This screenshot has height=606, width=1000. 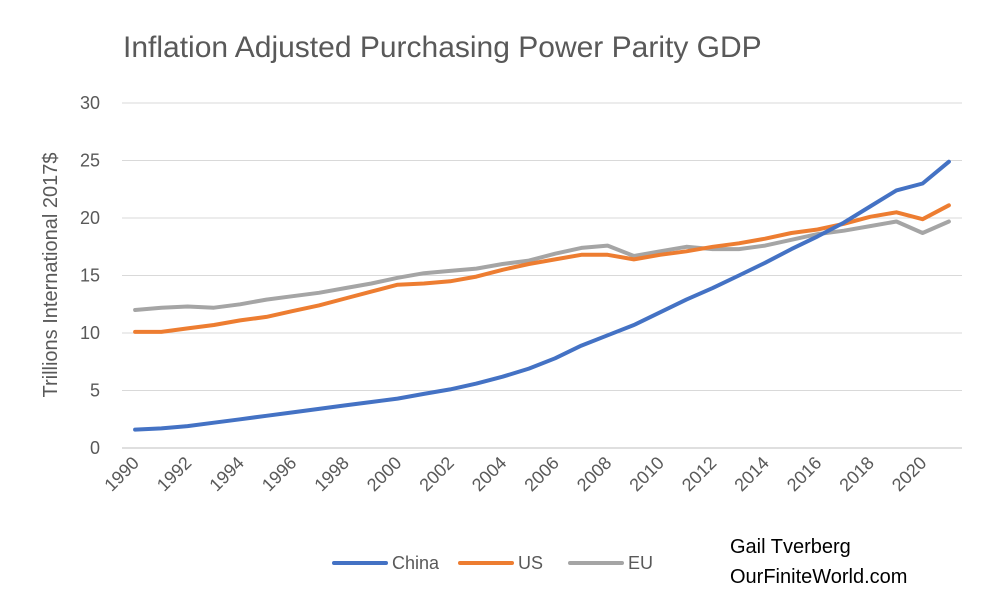 I want to click on legend: China US EU, so click(x=492, y=563).